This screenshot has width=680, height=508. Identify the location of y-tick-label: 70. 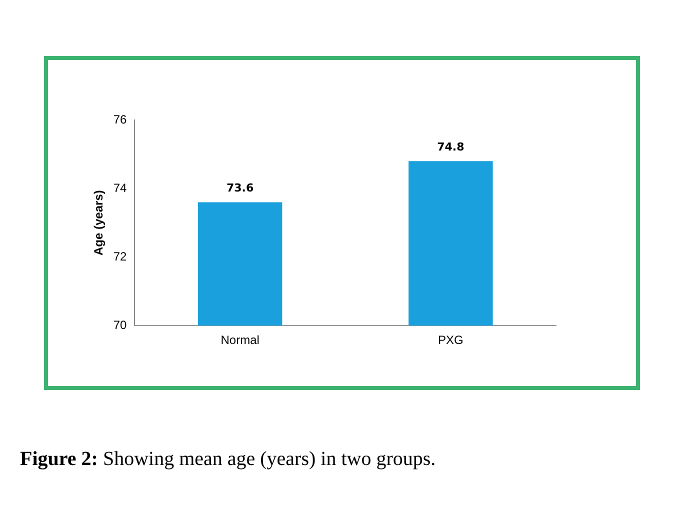
(120, 325).